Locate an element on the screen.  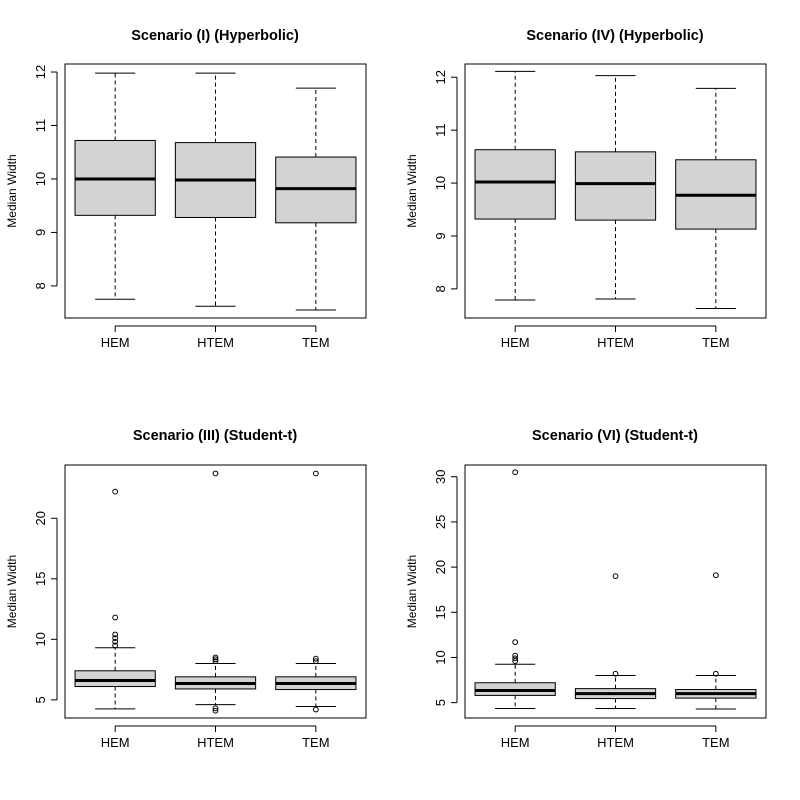
y-tick-label: 30 is located at coordinates (440, 477).